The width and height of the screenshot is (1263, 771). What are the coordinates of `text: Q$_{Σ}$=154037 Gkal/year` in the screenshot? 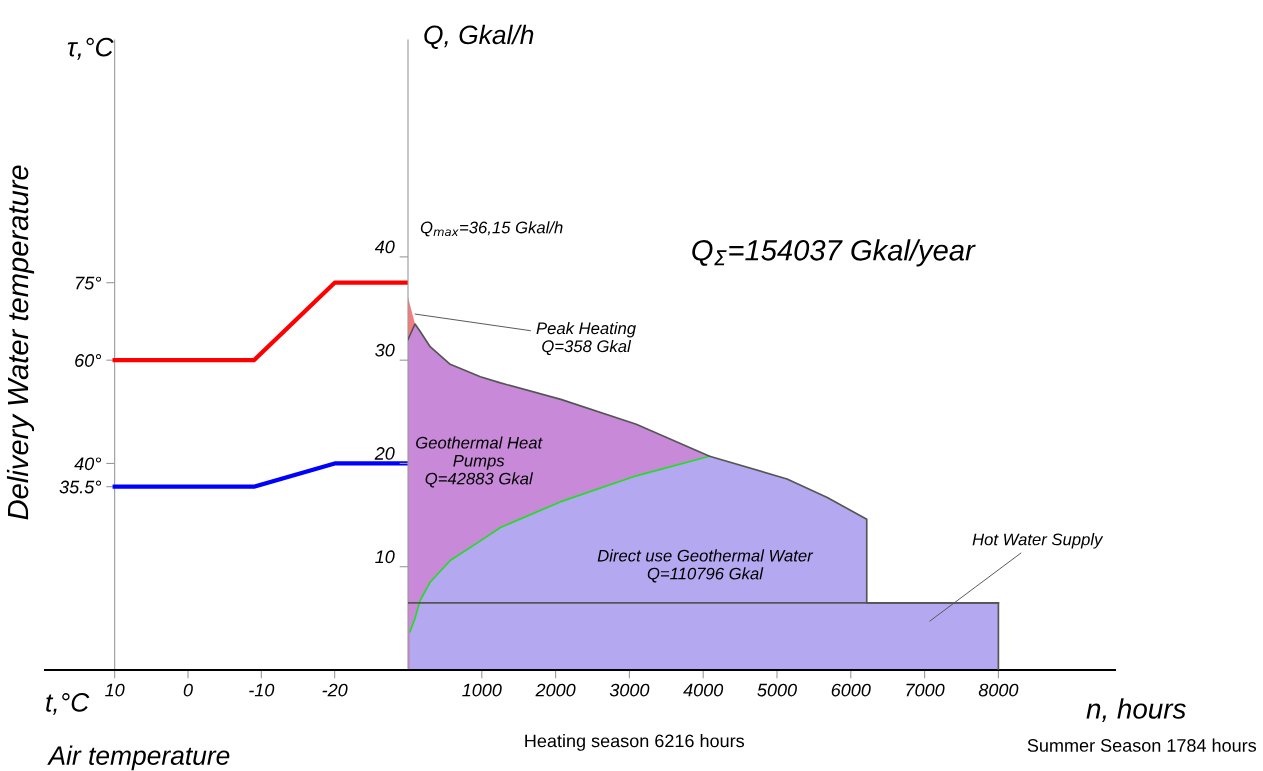 It's located at (834, 253).